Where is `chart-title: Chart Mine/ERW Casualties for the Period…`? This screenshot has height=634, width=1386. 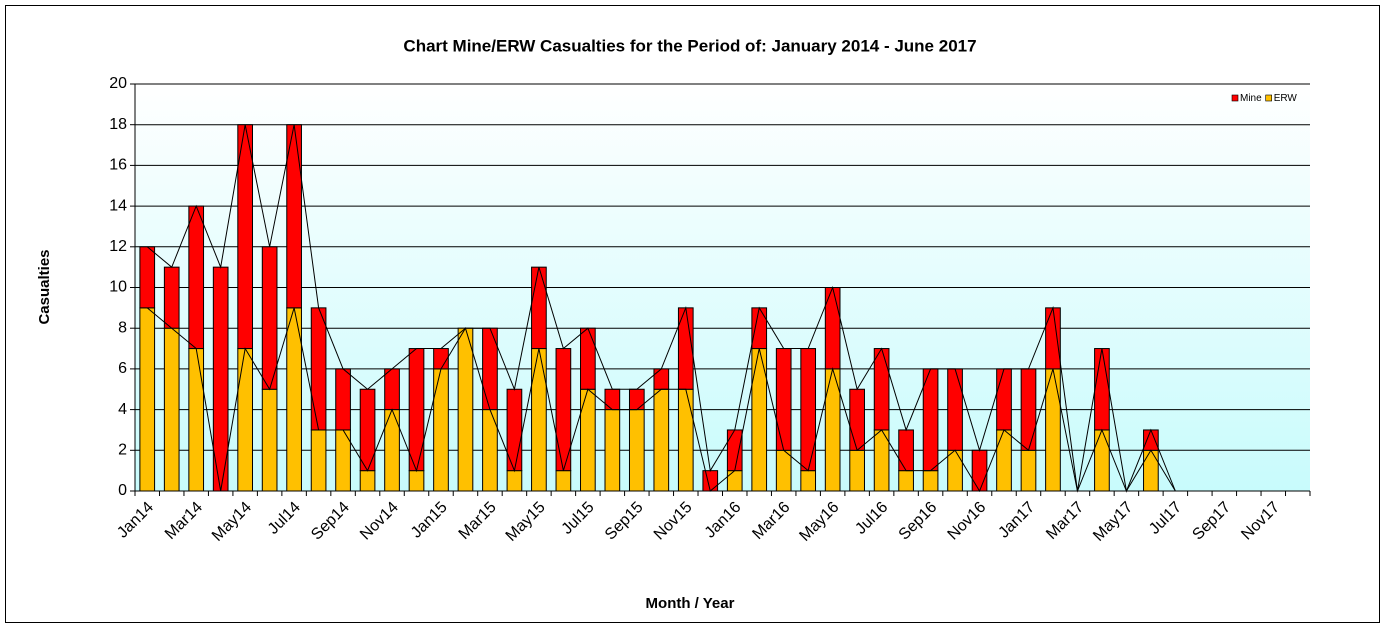 chart-title: Chart Mine/ERW Casualties for the Period… is located at coordinates (689, 45).